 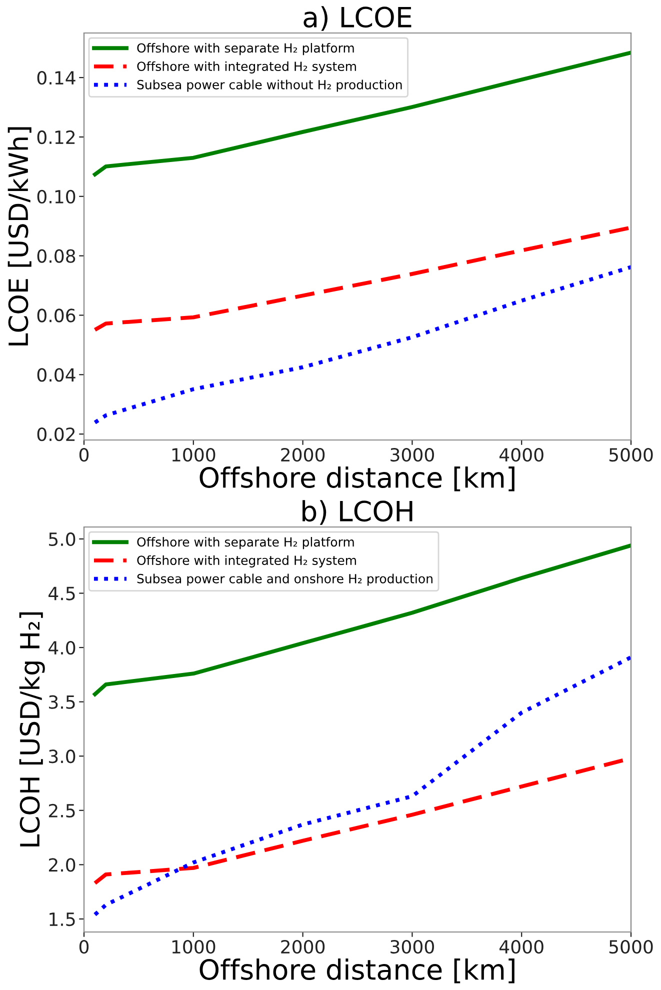 I want to click on y-tick-label: 0.08, so click(x=56, y=256).